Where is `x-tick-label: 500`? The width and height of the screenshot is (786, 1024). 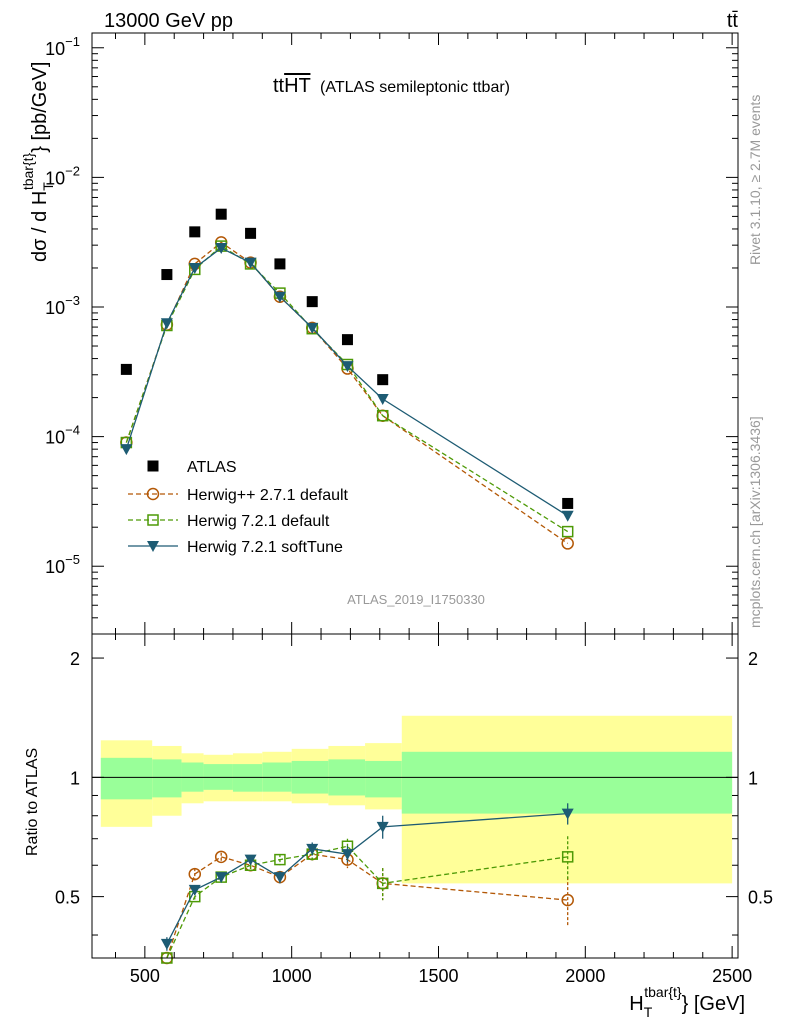 x-tick-label: 500 is located at coordinates (145, 976).